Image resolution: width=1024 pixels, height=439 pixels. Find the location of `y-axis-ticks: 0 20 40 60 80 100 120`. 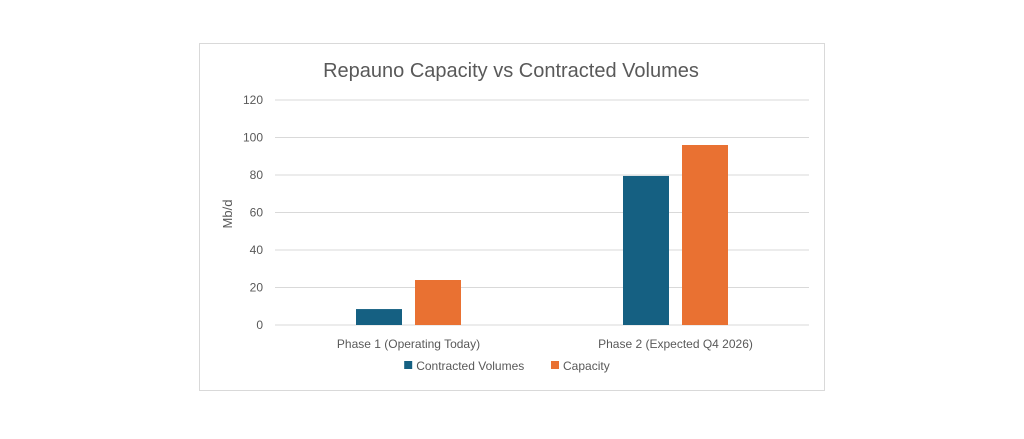

y-axis-ticks: 0 20 40 60 80 100 120 is located at coordinates (253, 212).